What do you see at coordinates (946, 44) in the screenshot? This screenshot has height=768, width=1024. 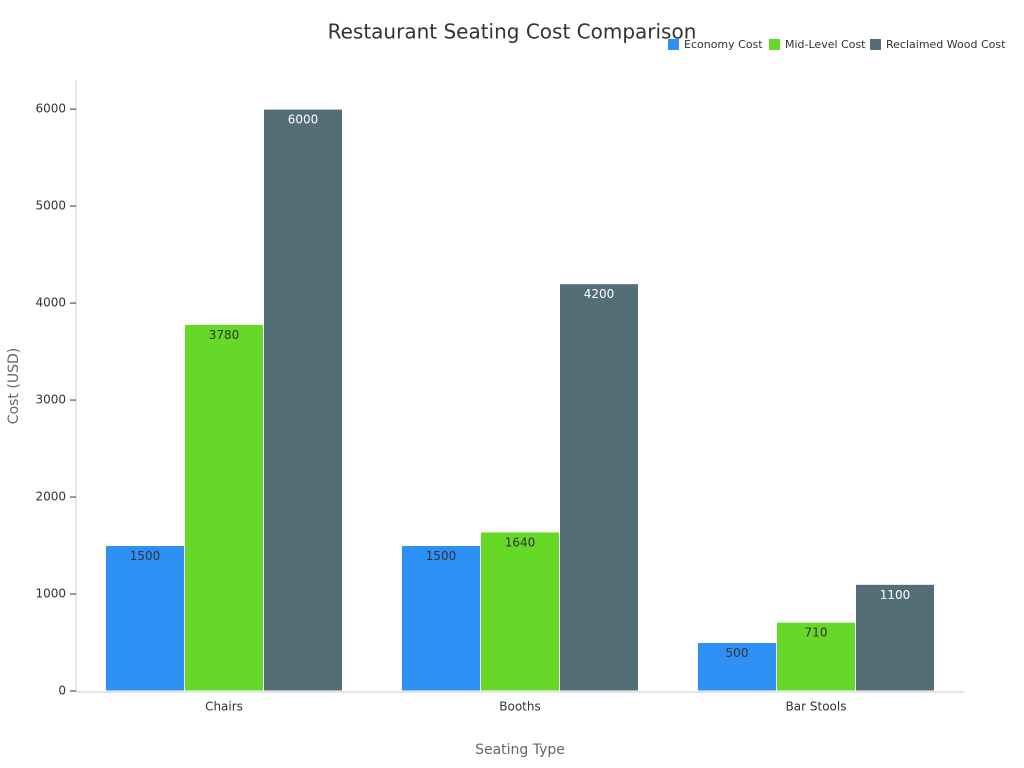 I see `legend-label: Reclaimed Wood Cost` at bounding box center [946, 44].